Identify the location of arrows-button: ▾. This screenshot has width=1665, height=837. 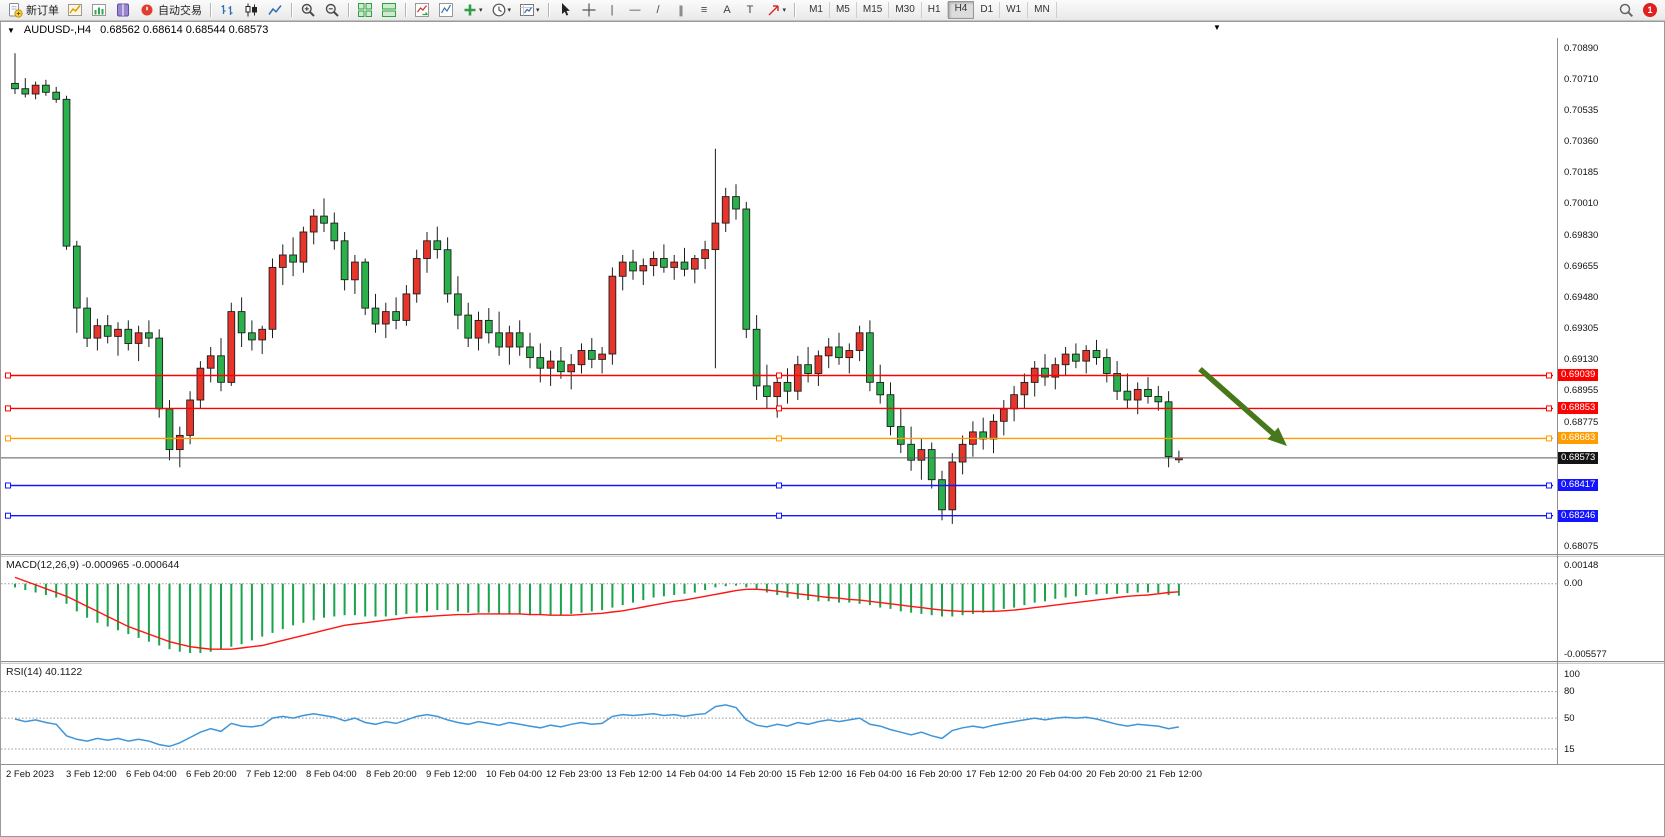
(776, 10).